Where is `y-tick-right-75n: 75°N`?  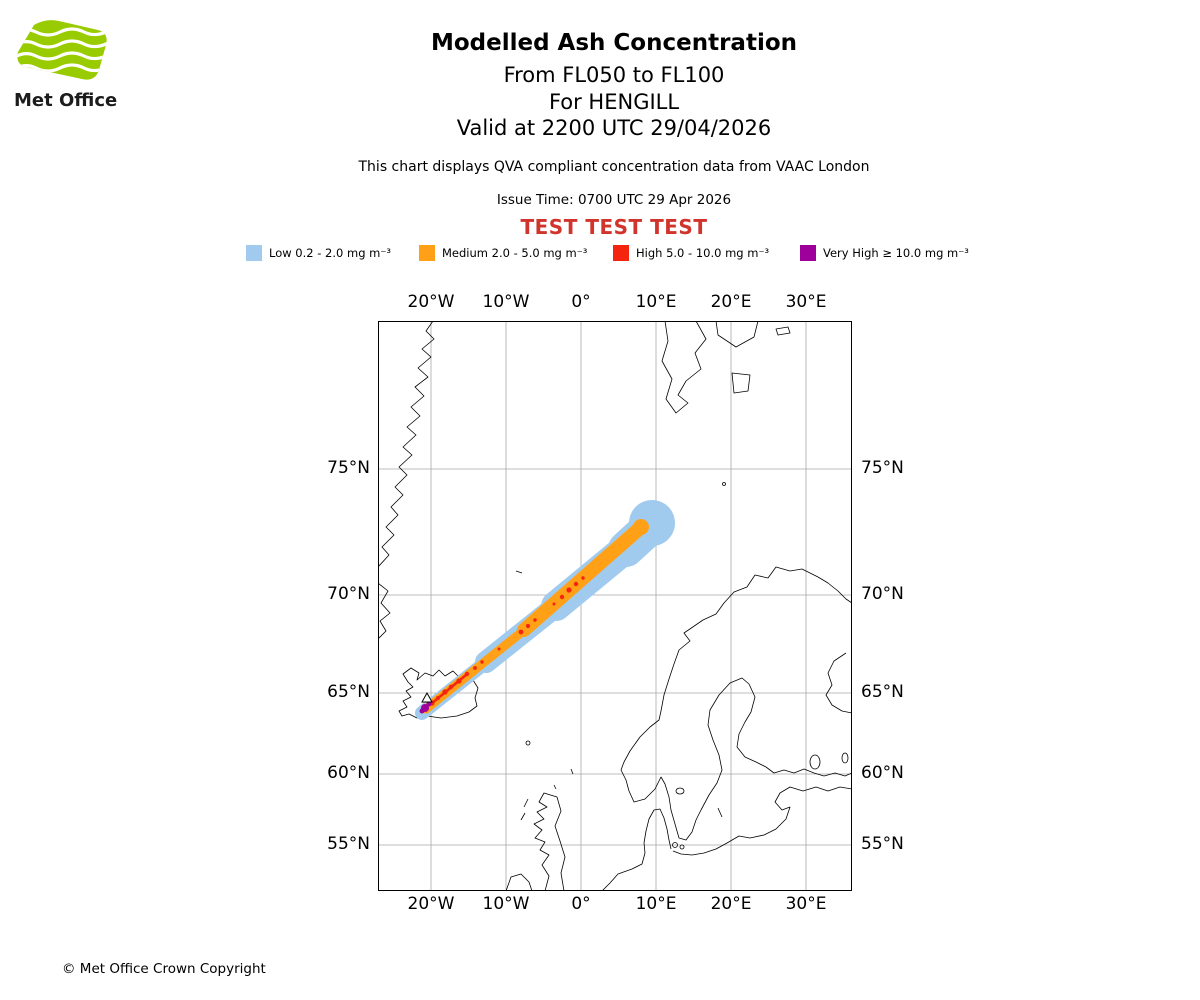
y-tick-right-75n: 75°N is located at coordinates (882, 468).